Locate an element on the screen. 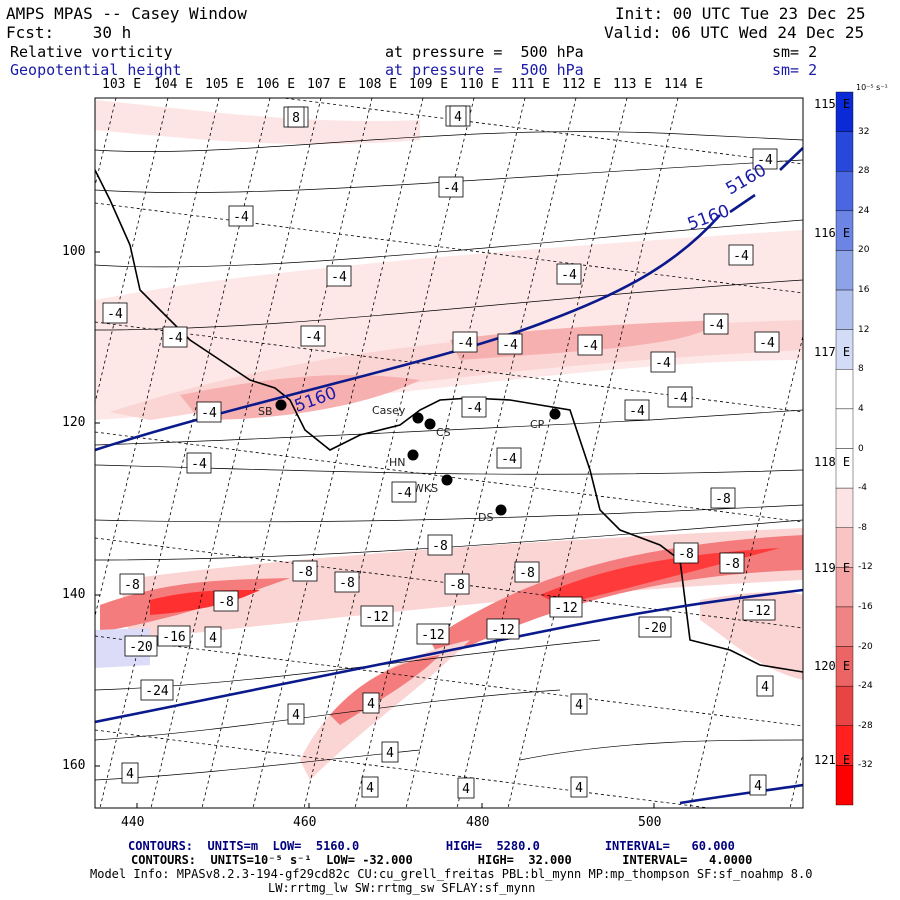  colorbar-label: 20 is located at coordinates (864, 250).